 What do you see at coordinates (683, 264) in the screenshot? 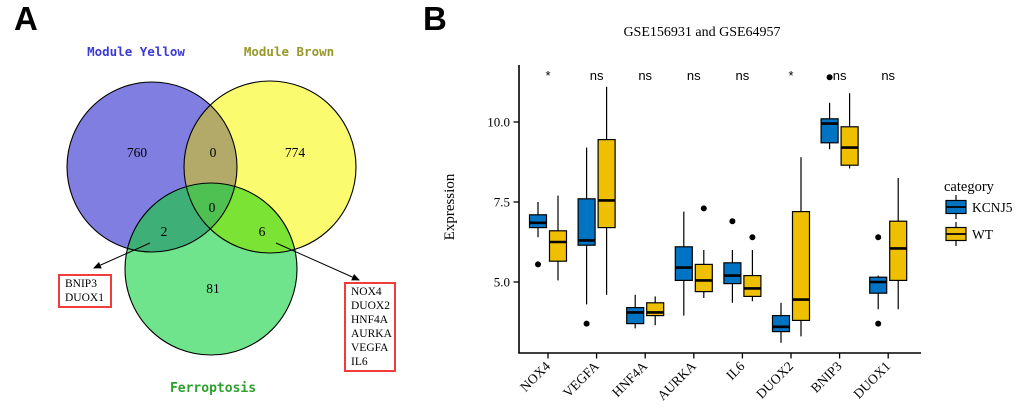
I see `box-kcnj5-aurka` at bounding box center [683, 264].